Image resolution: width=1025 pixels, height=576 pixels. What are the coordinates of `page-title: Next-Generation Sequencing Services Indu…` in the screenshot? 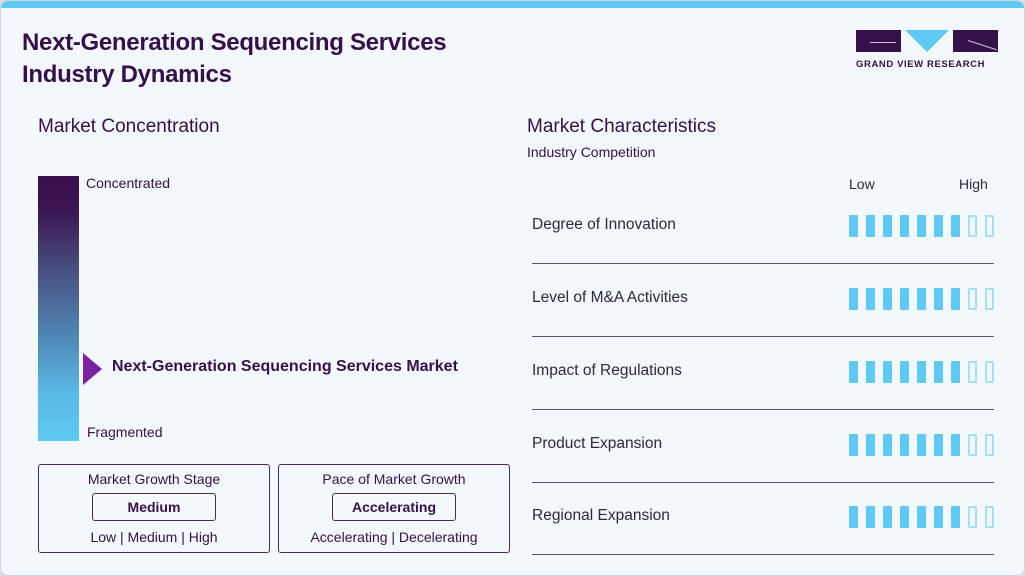 It's located at (302, 59).